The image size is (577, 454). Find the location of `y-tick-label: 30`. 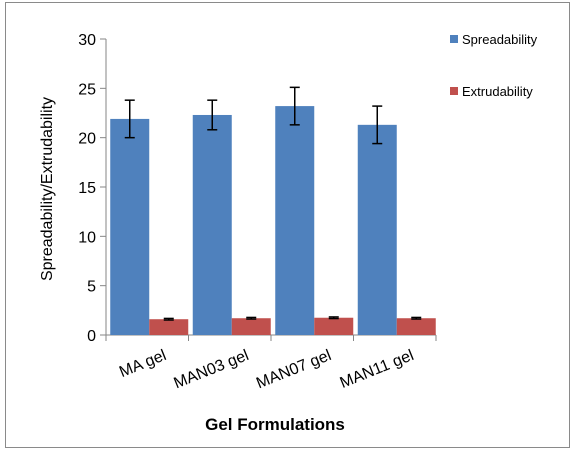

y-tick-label: 30 is located at coordinates (87, 40).